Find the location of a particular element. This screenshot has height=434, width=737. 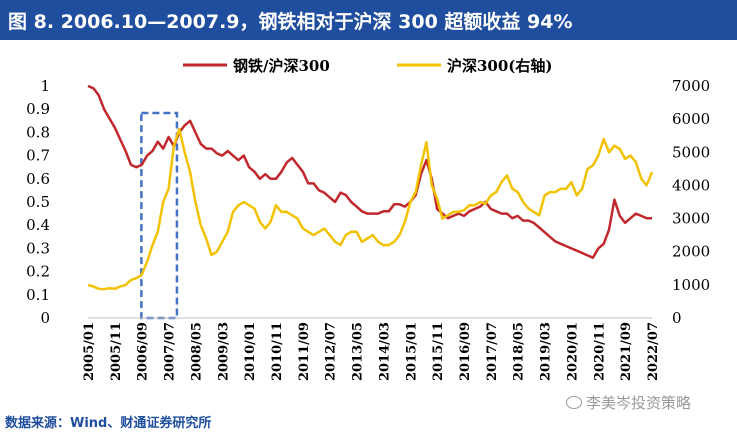

x-tick-label: 2020/11 is located at coordinates (599, 351).